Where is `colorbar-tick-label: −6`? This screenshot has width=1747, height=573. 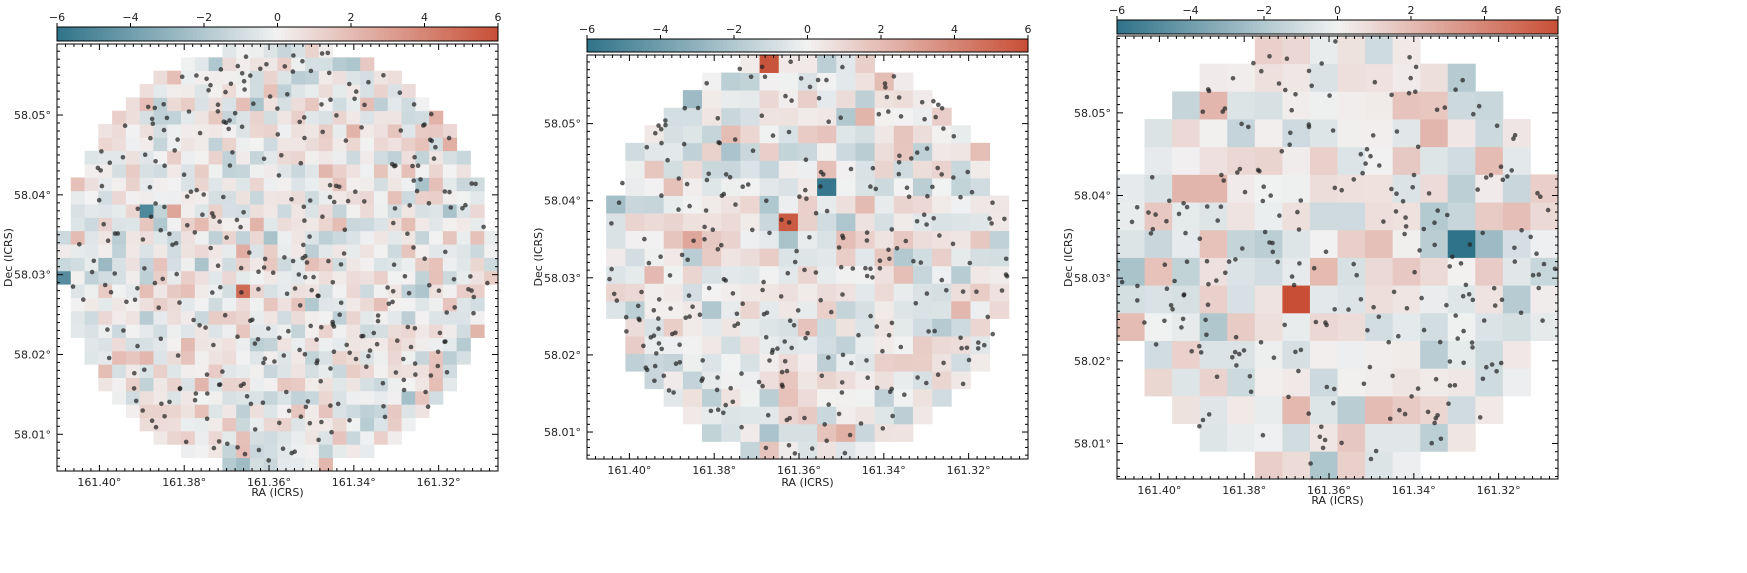 colorbar-tick-label: −6 is located at coordinates (57, 17).